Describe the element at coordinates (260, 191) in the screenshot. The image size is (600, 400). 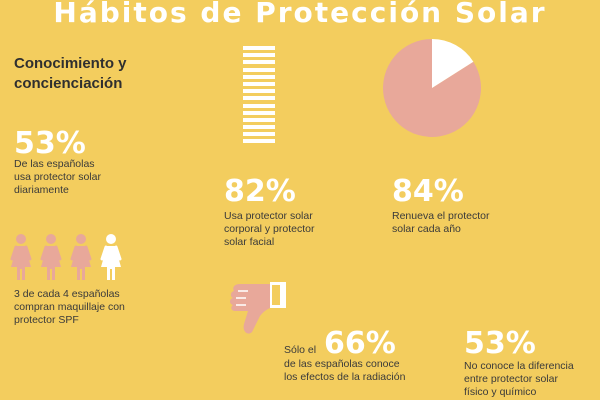
I see `stat-82-value: 82%` at that location.